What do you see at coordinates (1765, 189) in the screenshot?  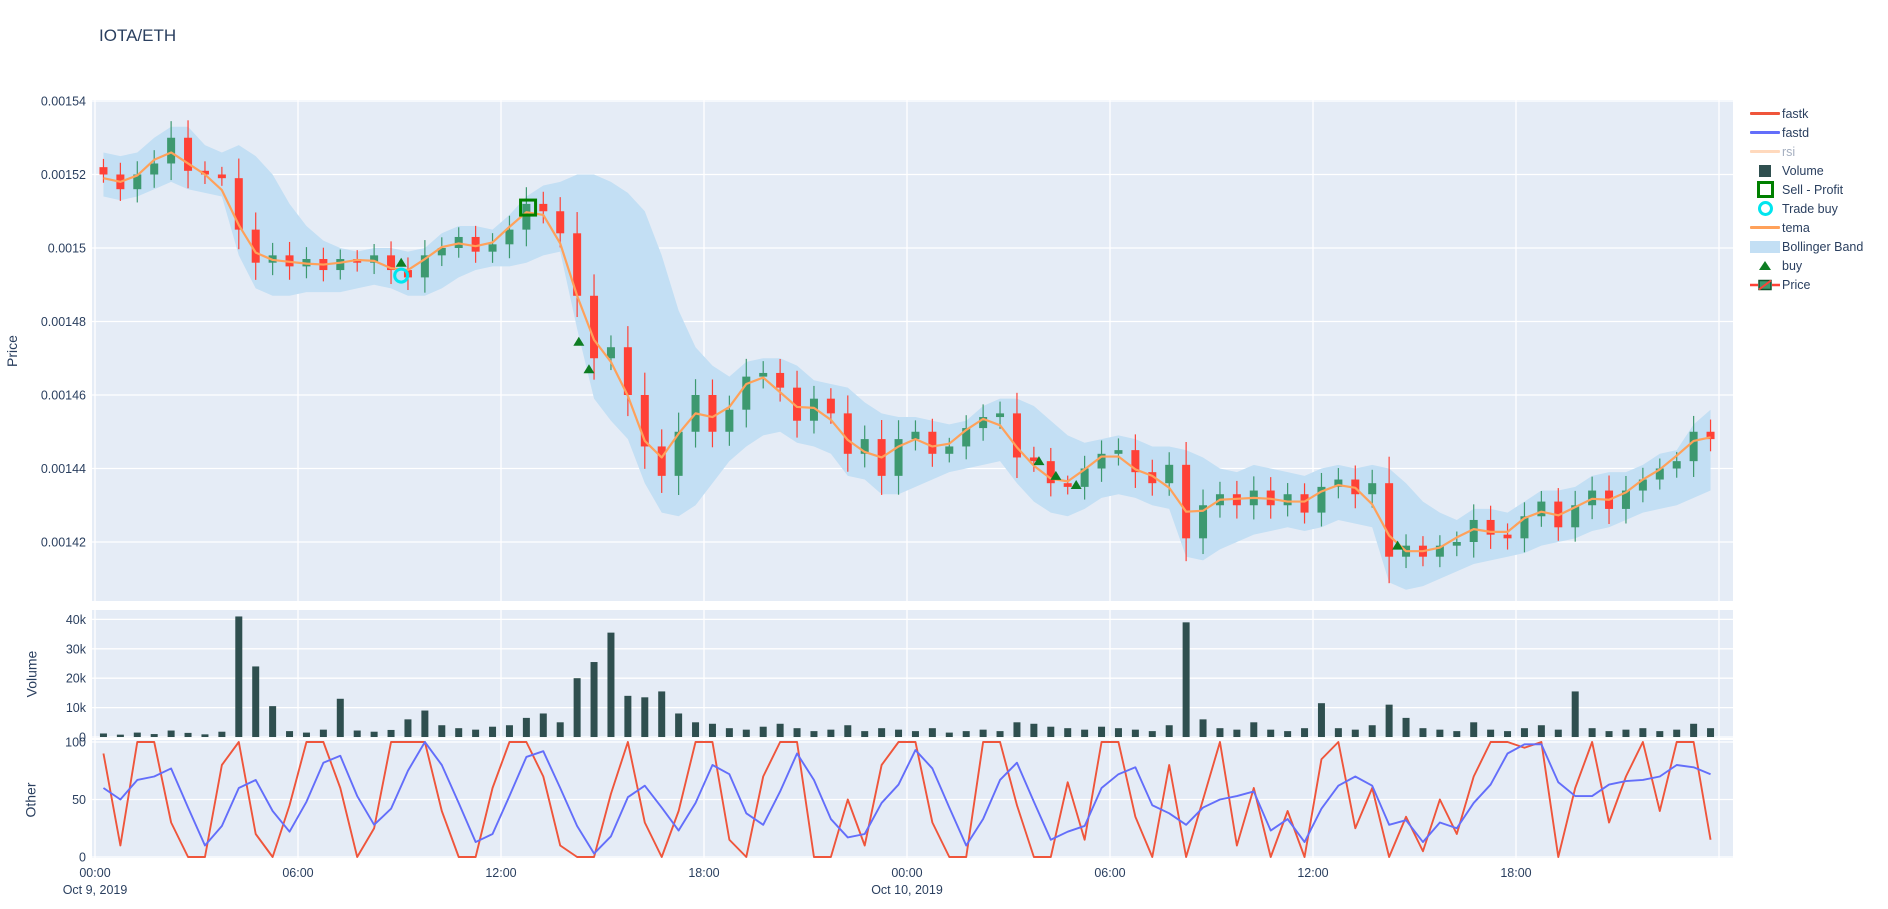 I see `sell-profit-square-icon` at bounding box center [1765, 189].